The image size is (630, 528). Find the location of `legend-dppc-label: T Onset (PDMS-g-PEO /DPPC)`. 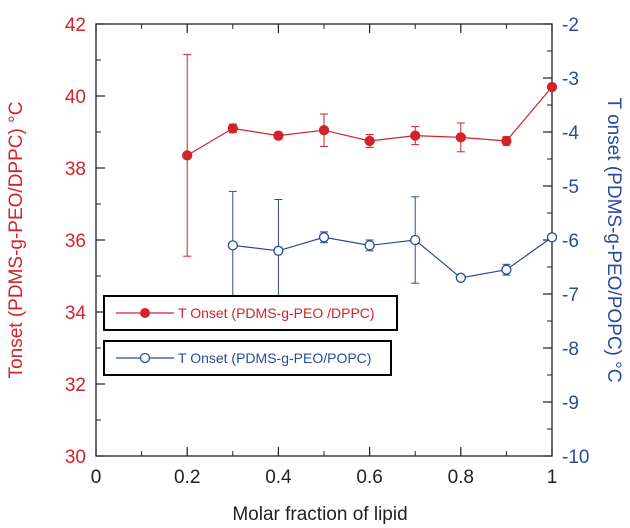

legend-dppc-label: T Onset (PDMS-g-PEO /DPPC) is located at coordinates (276, 313).